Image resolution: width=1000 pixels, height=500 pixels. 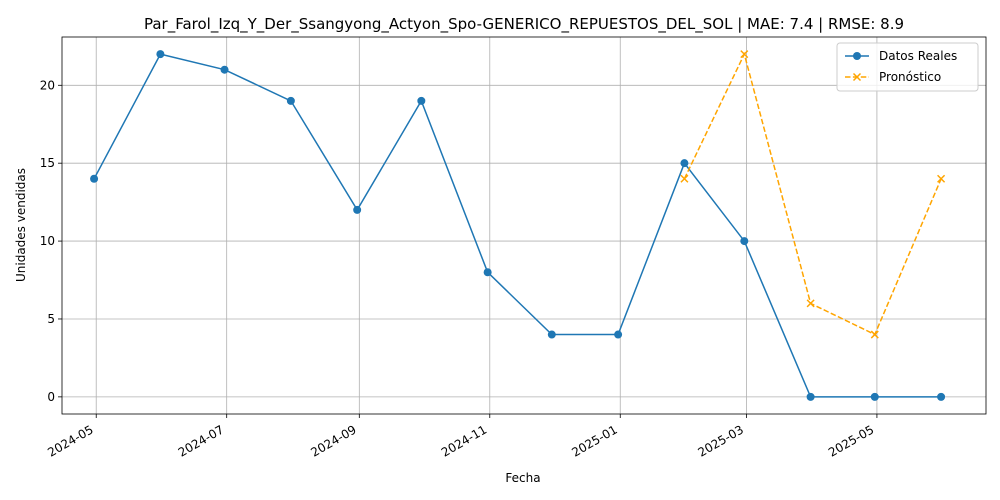 What do you see at coordinates (51, 397) in the screenshot?
I see `y-tick-label: 0` at bounding box center [51, 397].